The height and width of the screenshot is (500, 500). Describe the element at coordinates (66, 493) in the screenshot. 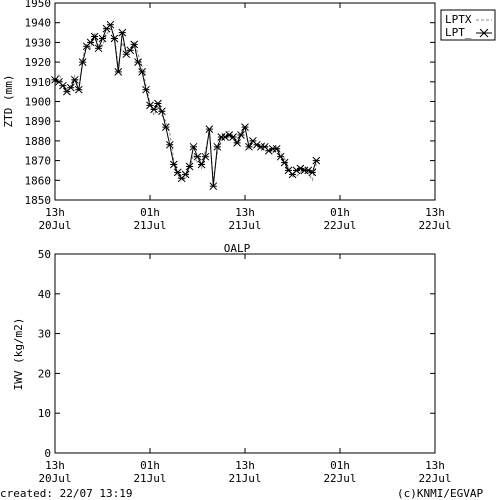

I see `footer-created: created: 22/07 13:19` at that location.